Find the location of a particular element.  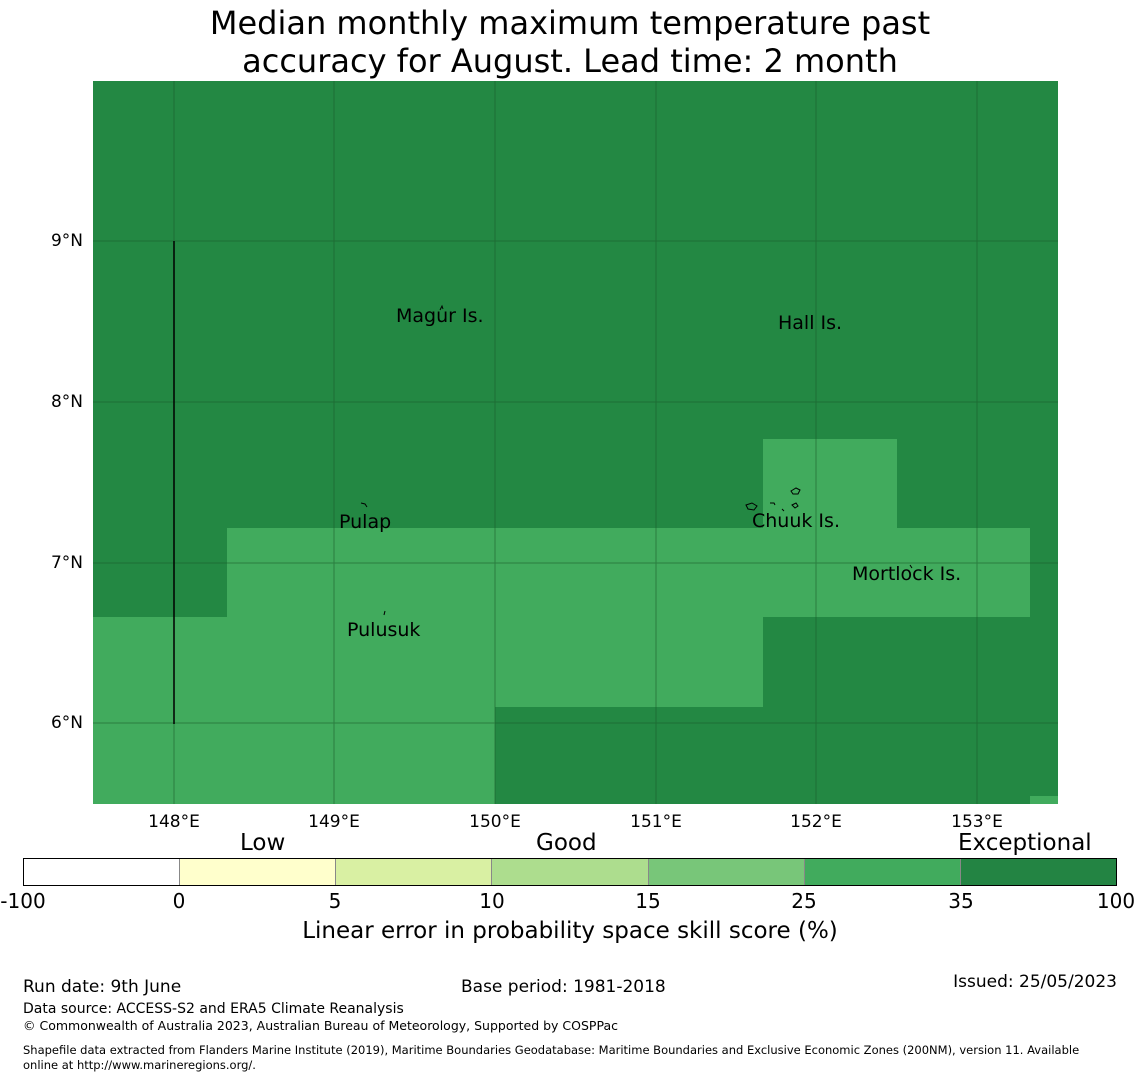

lon-label-151e: 151°E is located at coordinates (656, 822).